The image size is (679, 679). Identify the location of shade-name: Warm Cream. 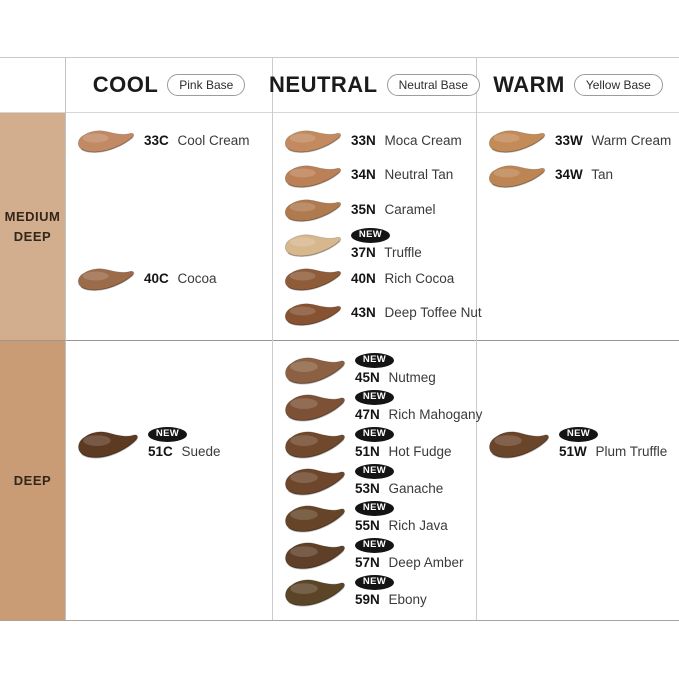
(629, 140).